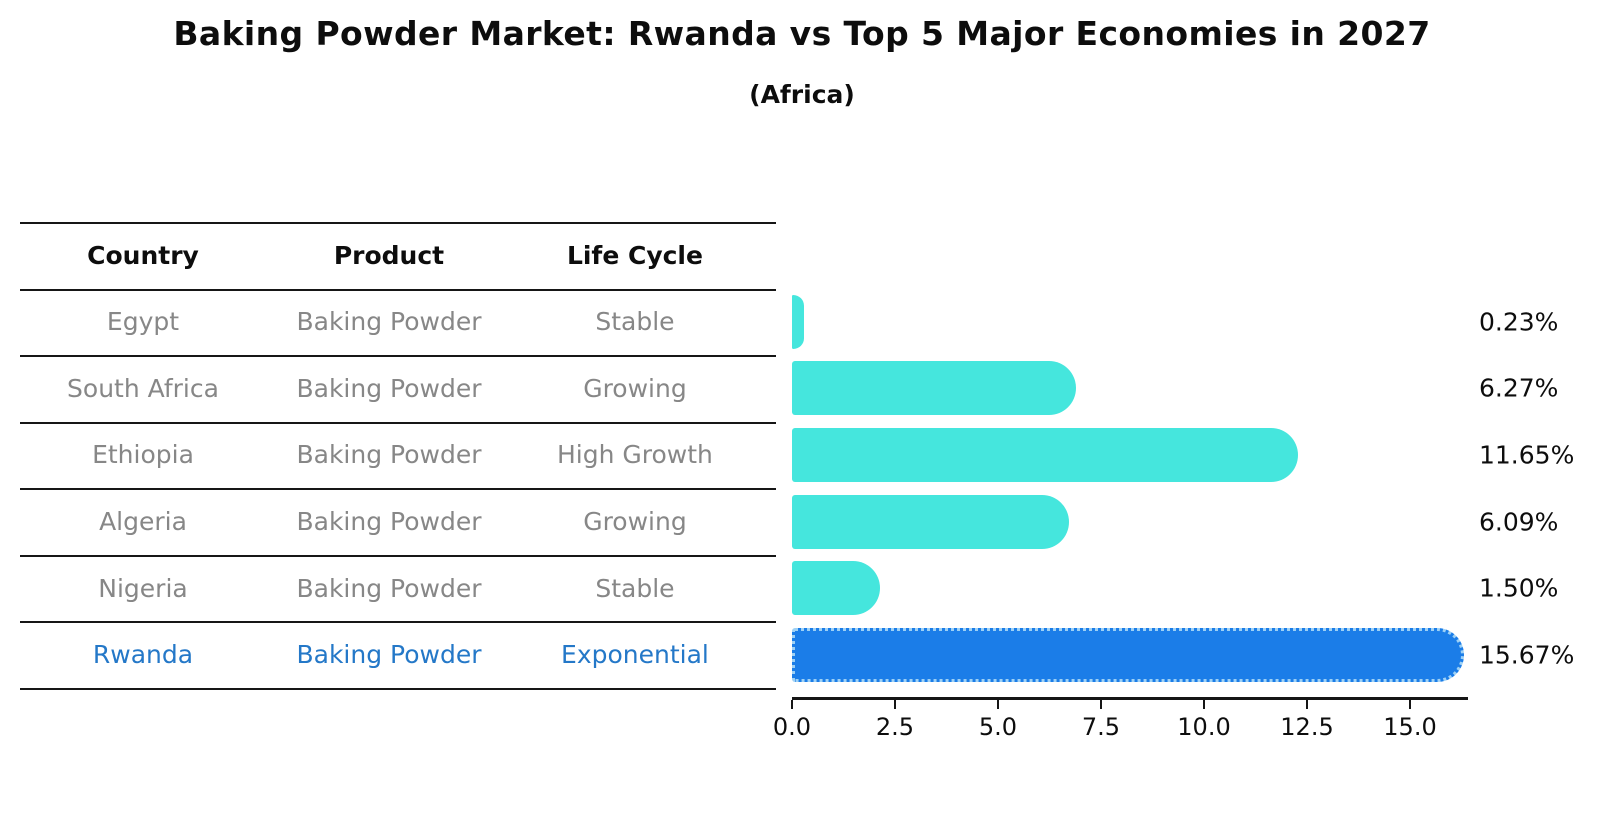 The image size is (1604, 823). I want to click on column-header-country: Country, so click(143, 255).